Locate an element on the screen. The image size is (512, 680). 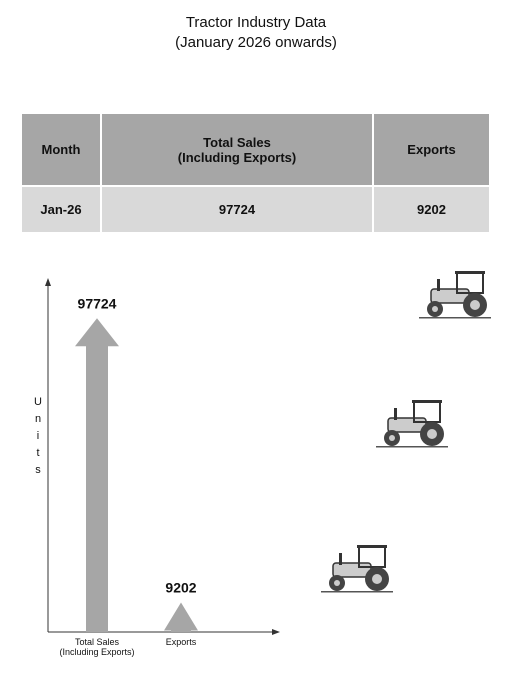
y-axis-label: Units is located at coordinates (38, 438).